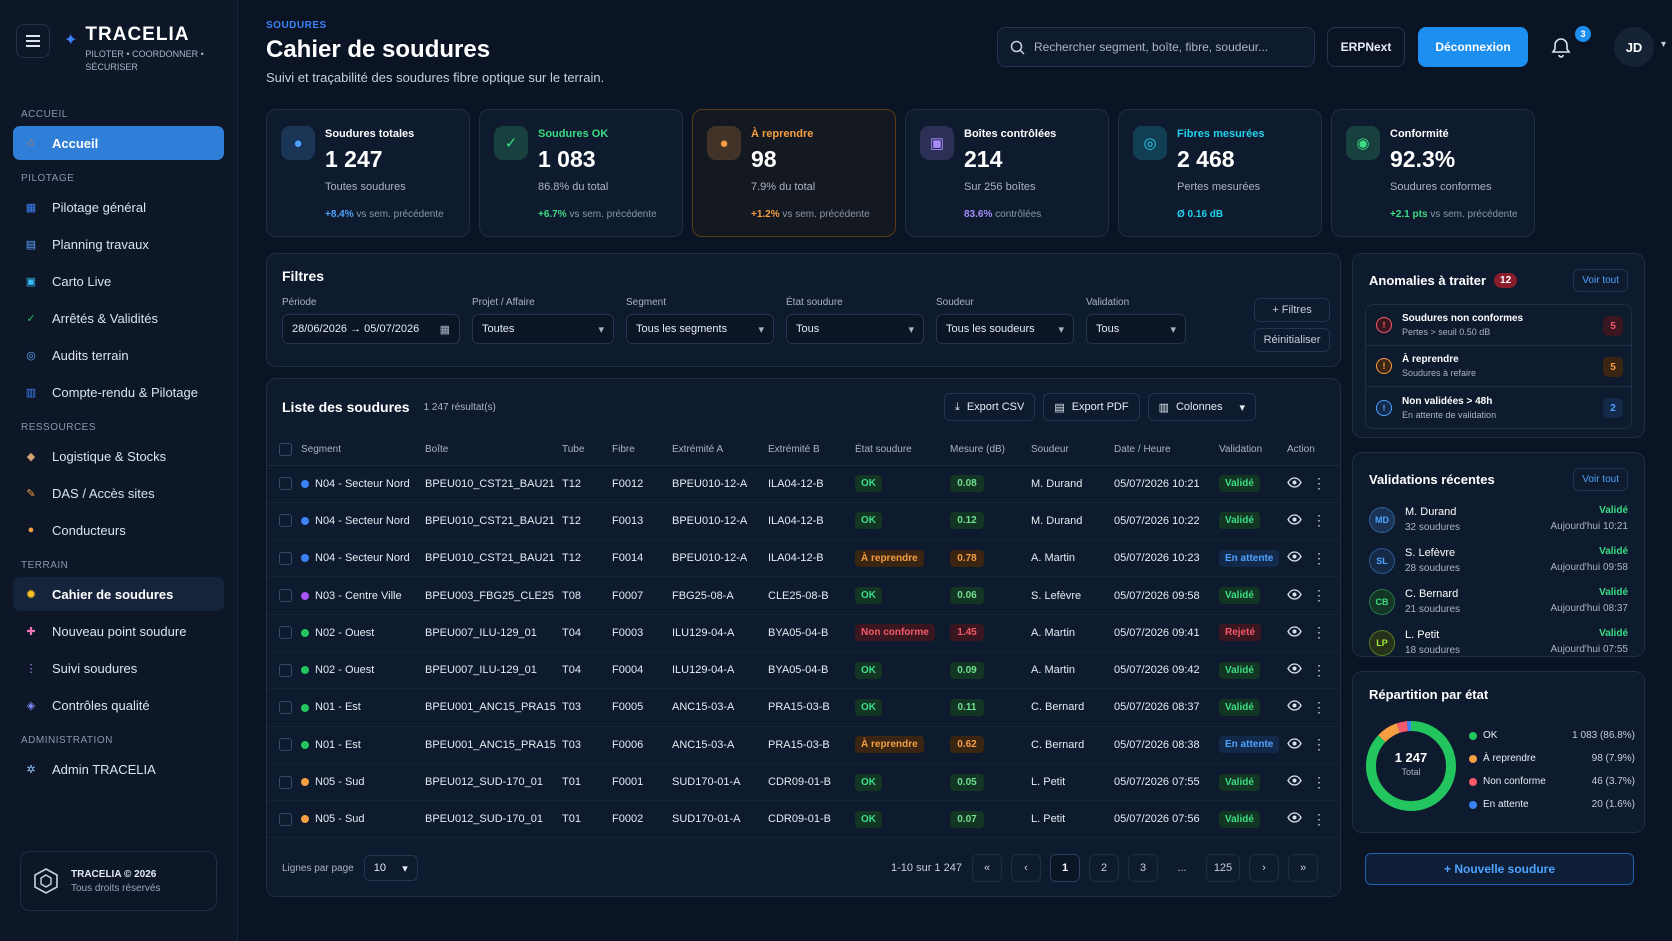 The height and width of the screenshot is (941, 1672). I want to click on validation-badge: En attente, so click(1249, 558).